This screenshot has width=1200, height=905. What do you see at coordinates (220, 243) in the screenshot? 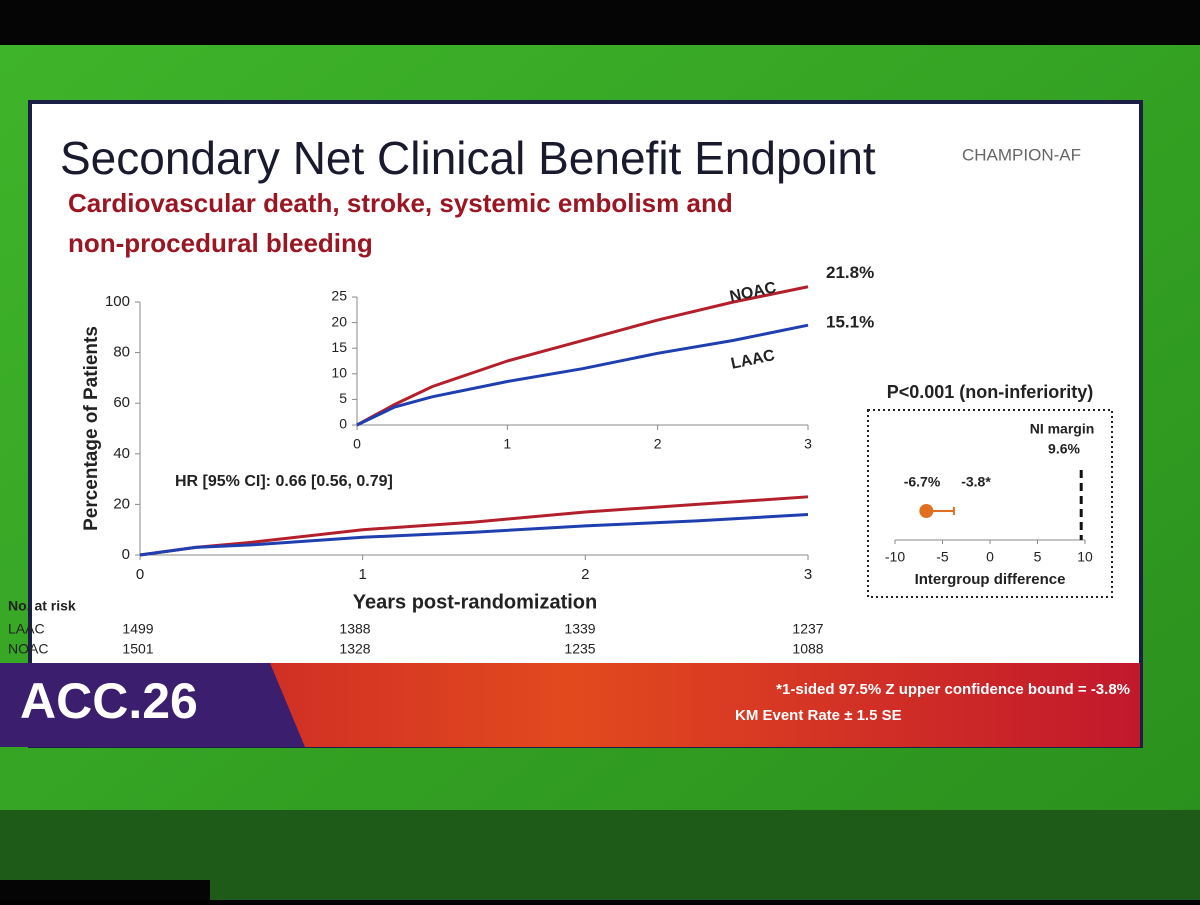
I see `subtitle: non-procedural bleeding` at bounding box center [220, 243].